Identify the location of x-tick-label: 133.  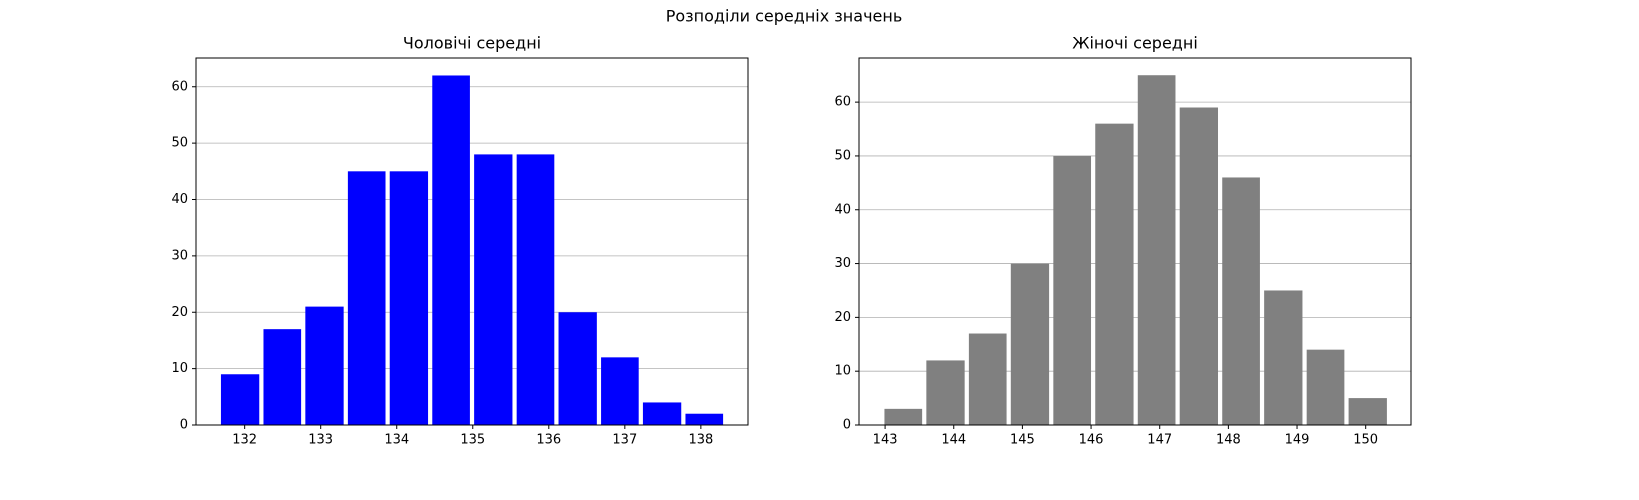
(320, 440).